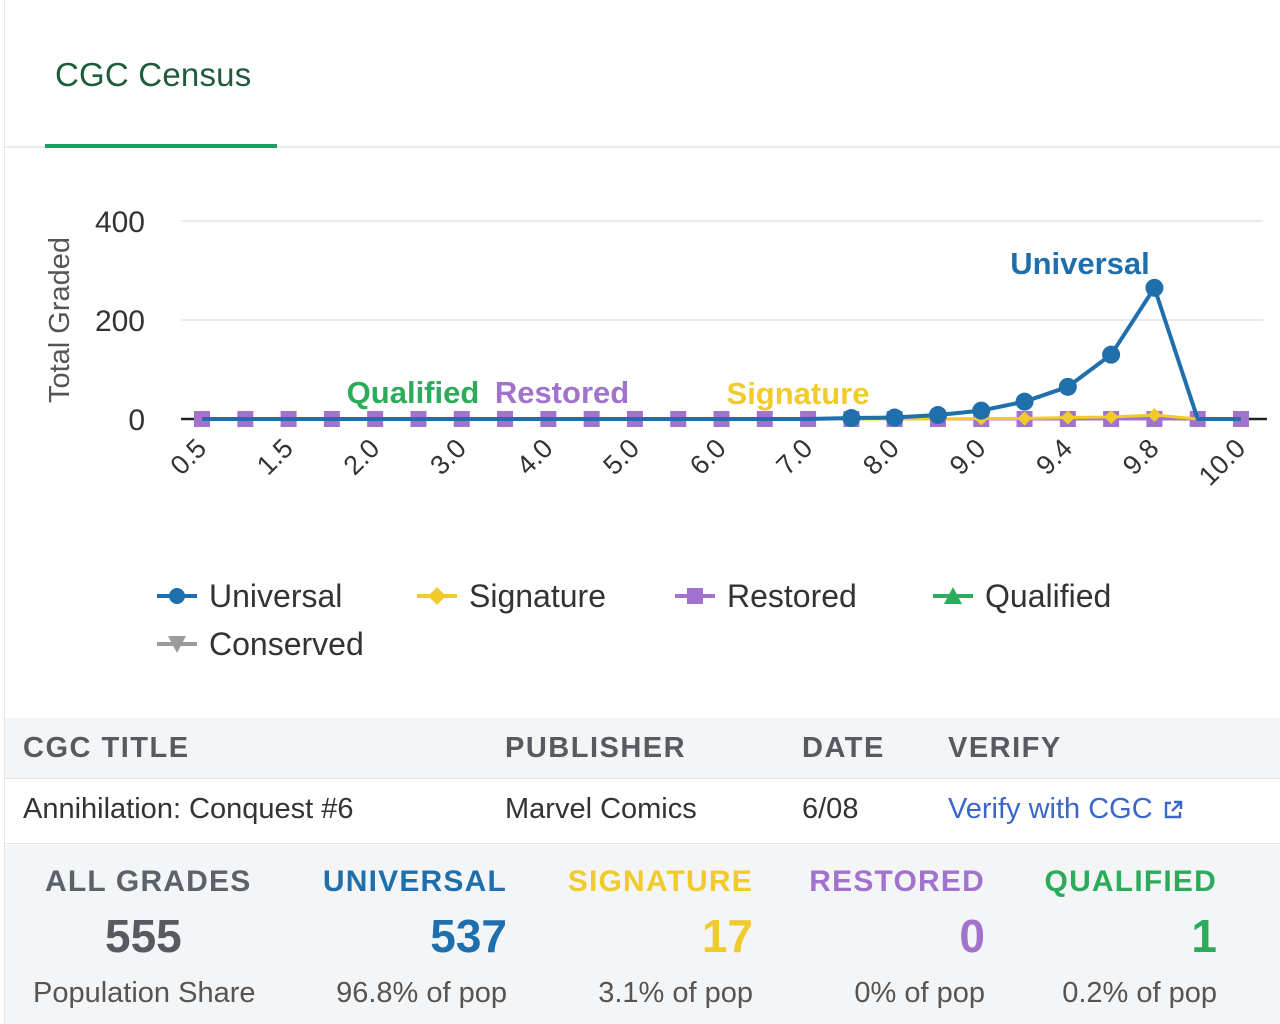  Describe the element at coordinates (537, 595) in the screenshot. I see `legend-label-signature: Signature` at that location.